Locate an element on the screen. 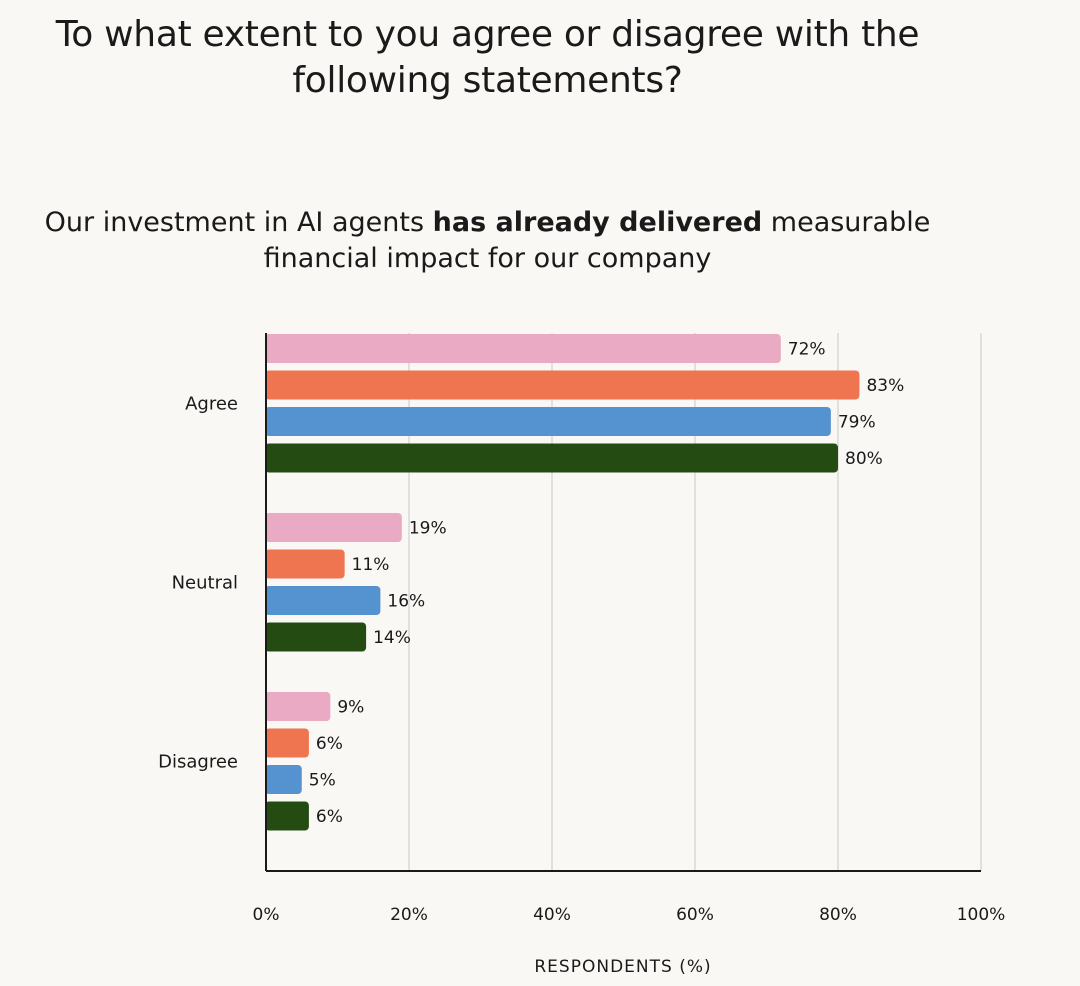 The height and width of the screenshot is (986, 1080). x-tick-label: 20% is located at coordinates (409, 915).